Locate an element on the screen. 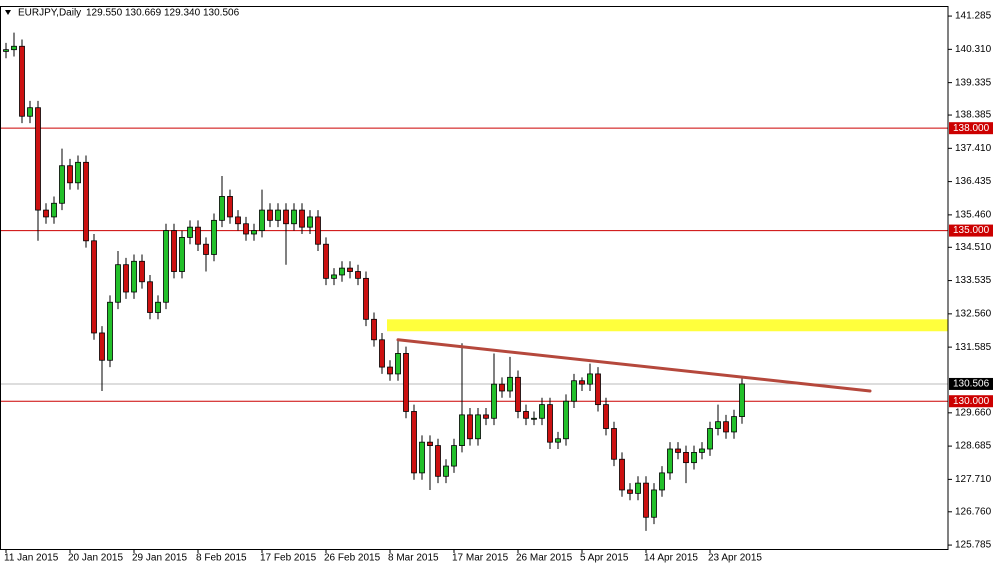 The width and height of the screenshot is (994, 568). x-tick-label: 11 Jan 2015 is located at coordinates (31, 558).